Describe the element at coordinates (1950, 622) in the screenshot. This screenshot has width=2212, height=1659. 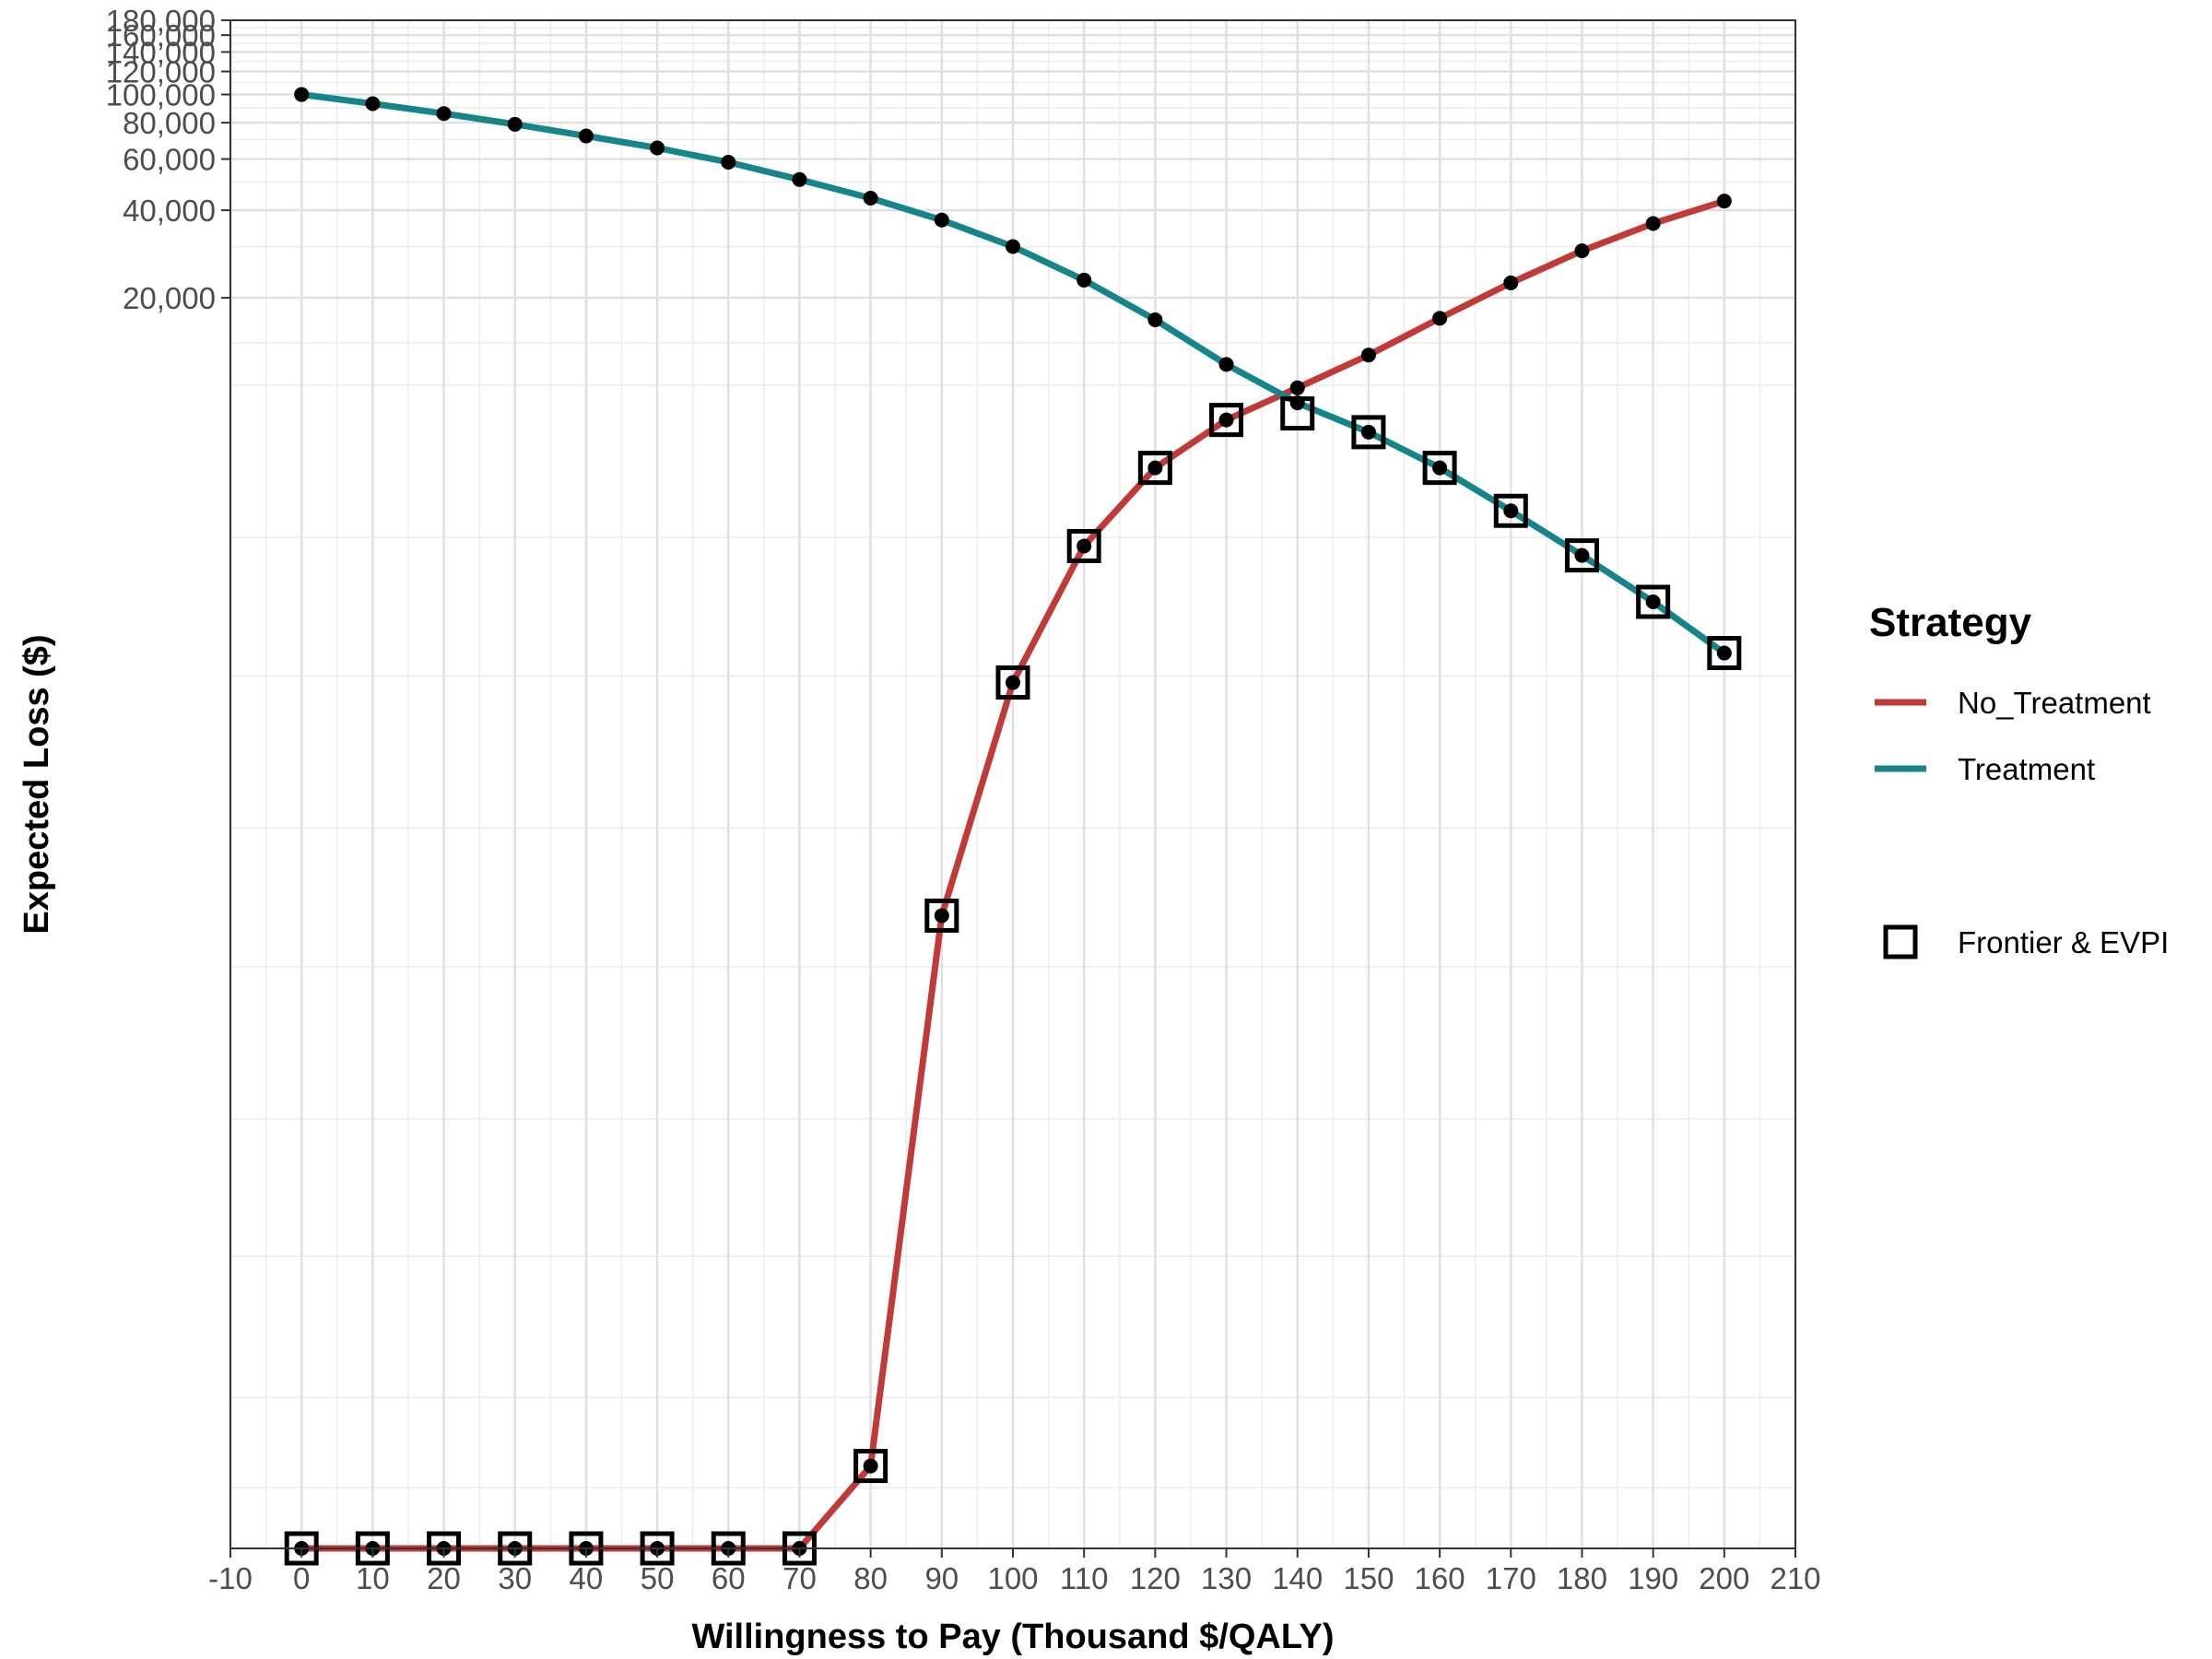
I see `legend-title: Strategy` at that location.